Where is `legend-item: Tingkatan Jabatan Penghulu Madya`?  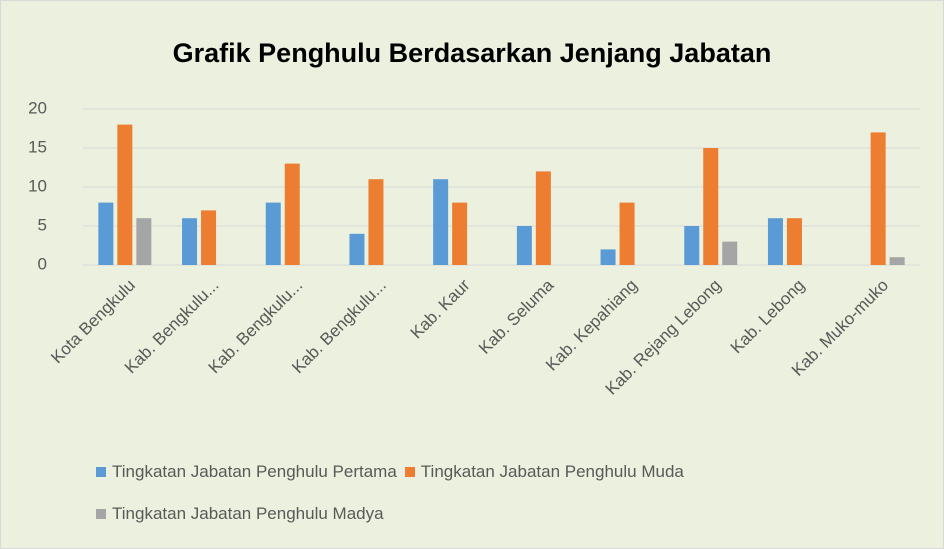
legend-item: Tingkatan Jabatan Penghulu Madya is located at coordinates (240, 514).